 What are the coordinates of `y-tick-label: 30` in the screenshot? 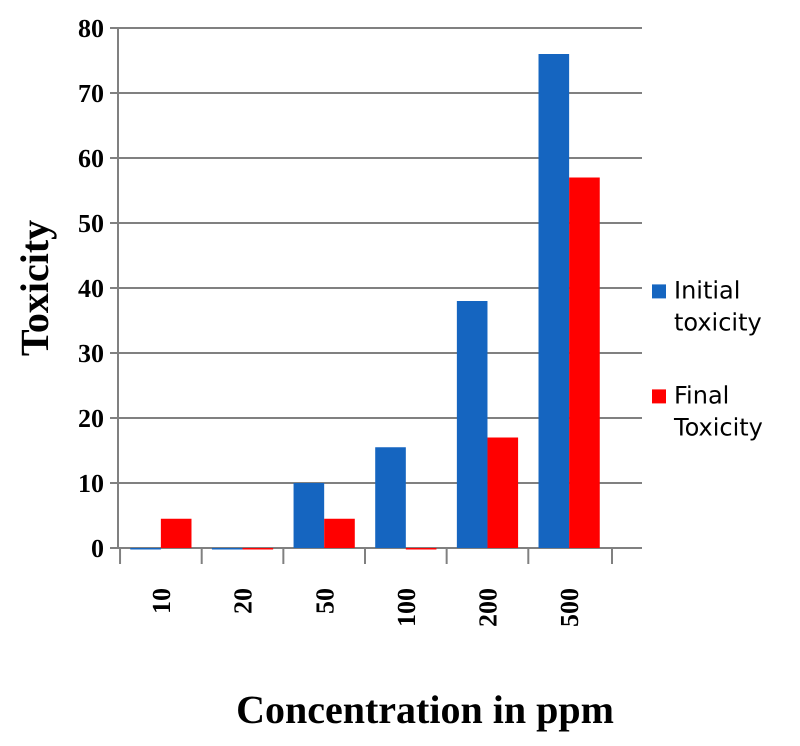 It's located at (91, 353).